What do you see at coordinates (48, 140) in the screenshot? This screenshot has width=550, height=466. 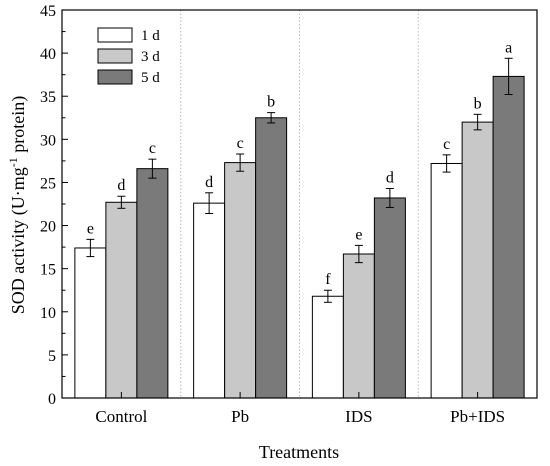 I see `y-tick-label: 30` at bounding box center [48, 140].